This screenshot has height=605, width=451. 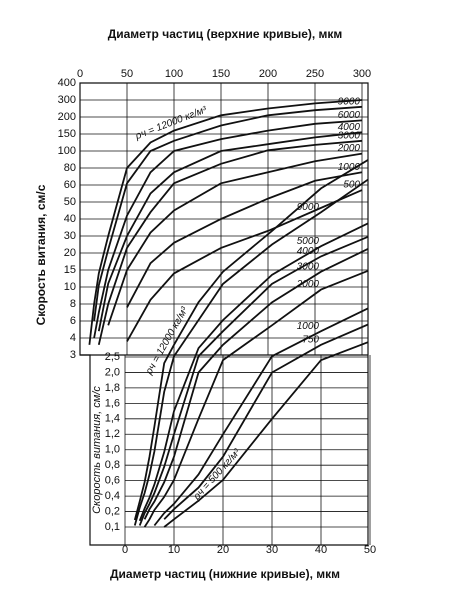 I want to click on inner-y-tick-label: 0,4, so click(x=112, y=496).